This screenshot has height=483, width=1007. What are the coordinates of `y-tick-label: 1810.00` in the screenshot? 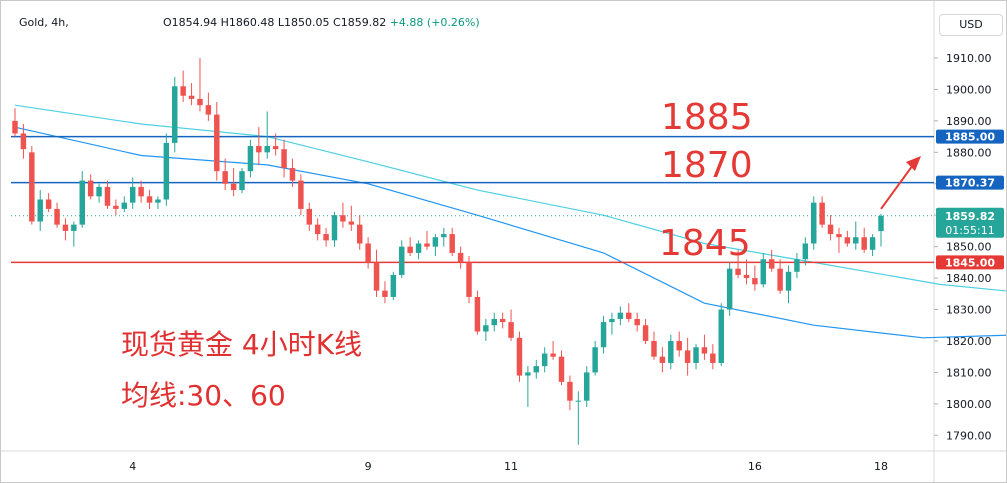 It's located at (969, 372).